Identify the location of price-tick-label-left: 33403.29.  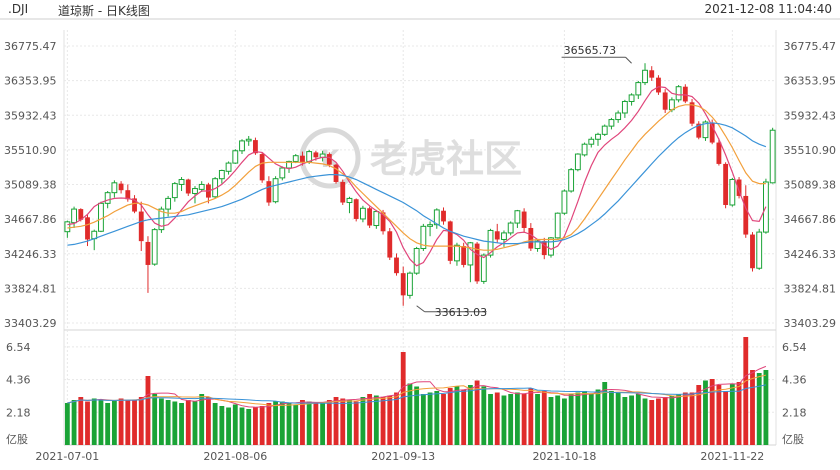
(30, 323).